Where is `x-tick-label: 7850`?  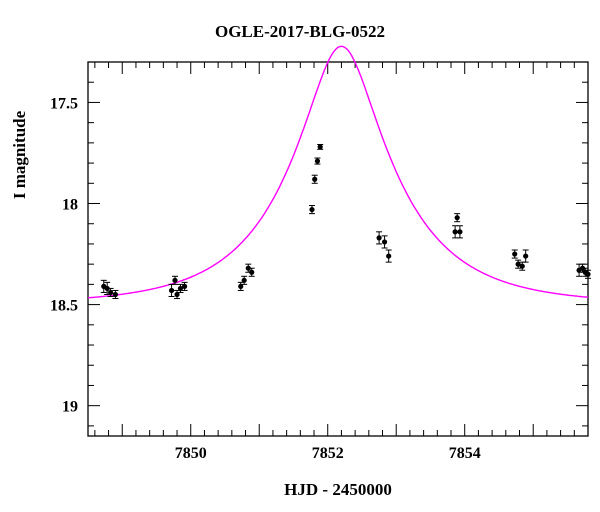
x-tick-label: 7850 is located at coordinates (191, 453).